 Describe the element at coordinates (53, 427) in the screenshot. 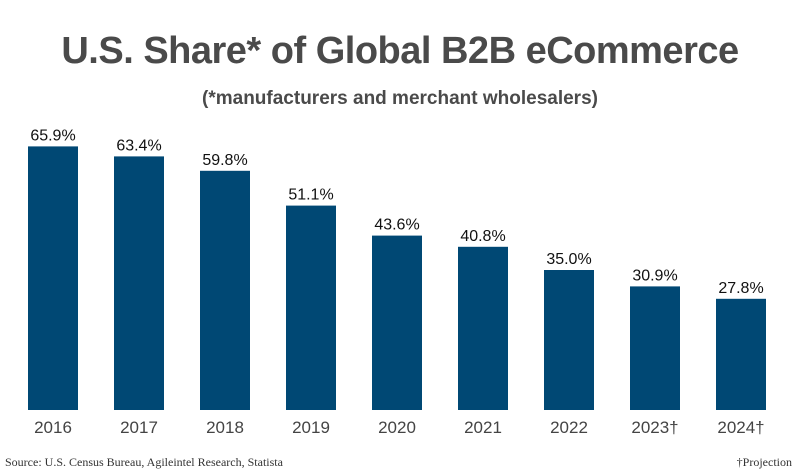

I see `x-tick-label: 2016` at that location.